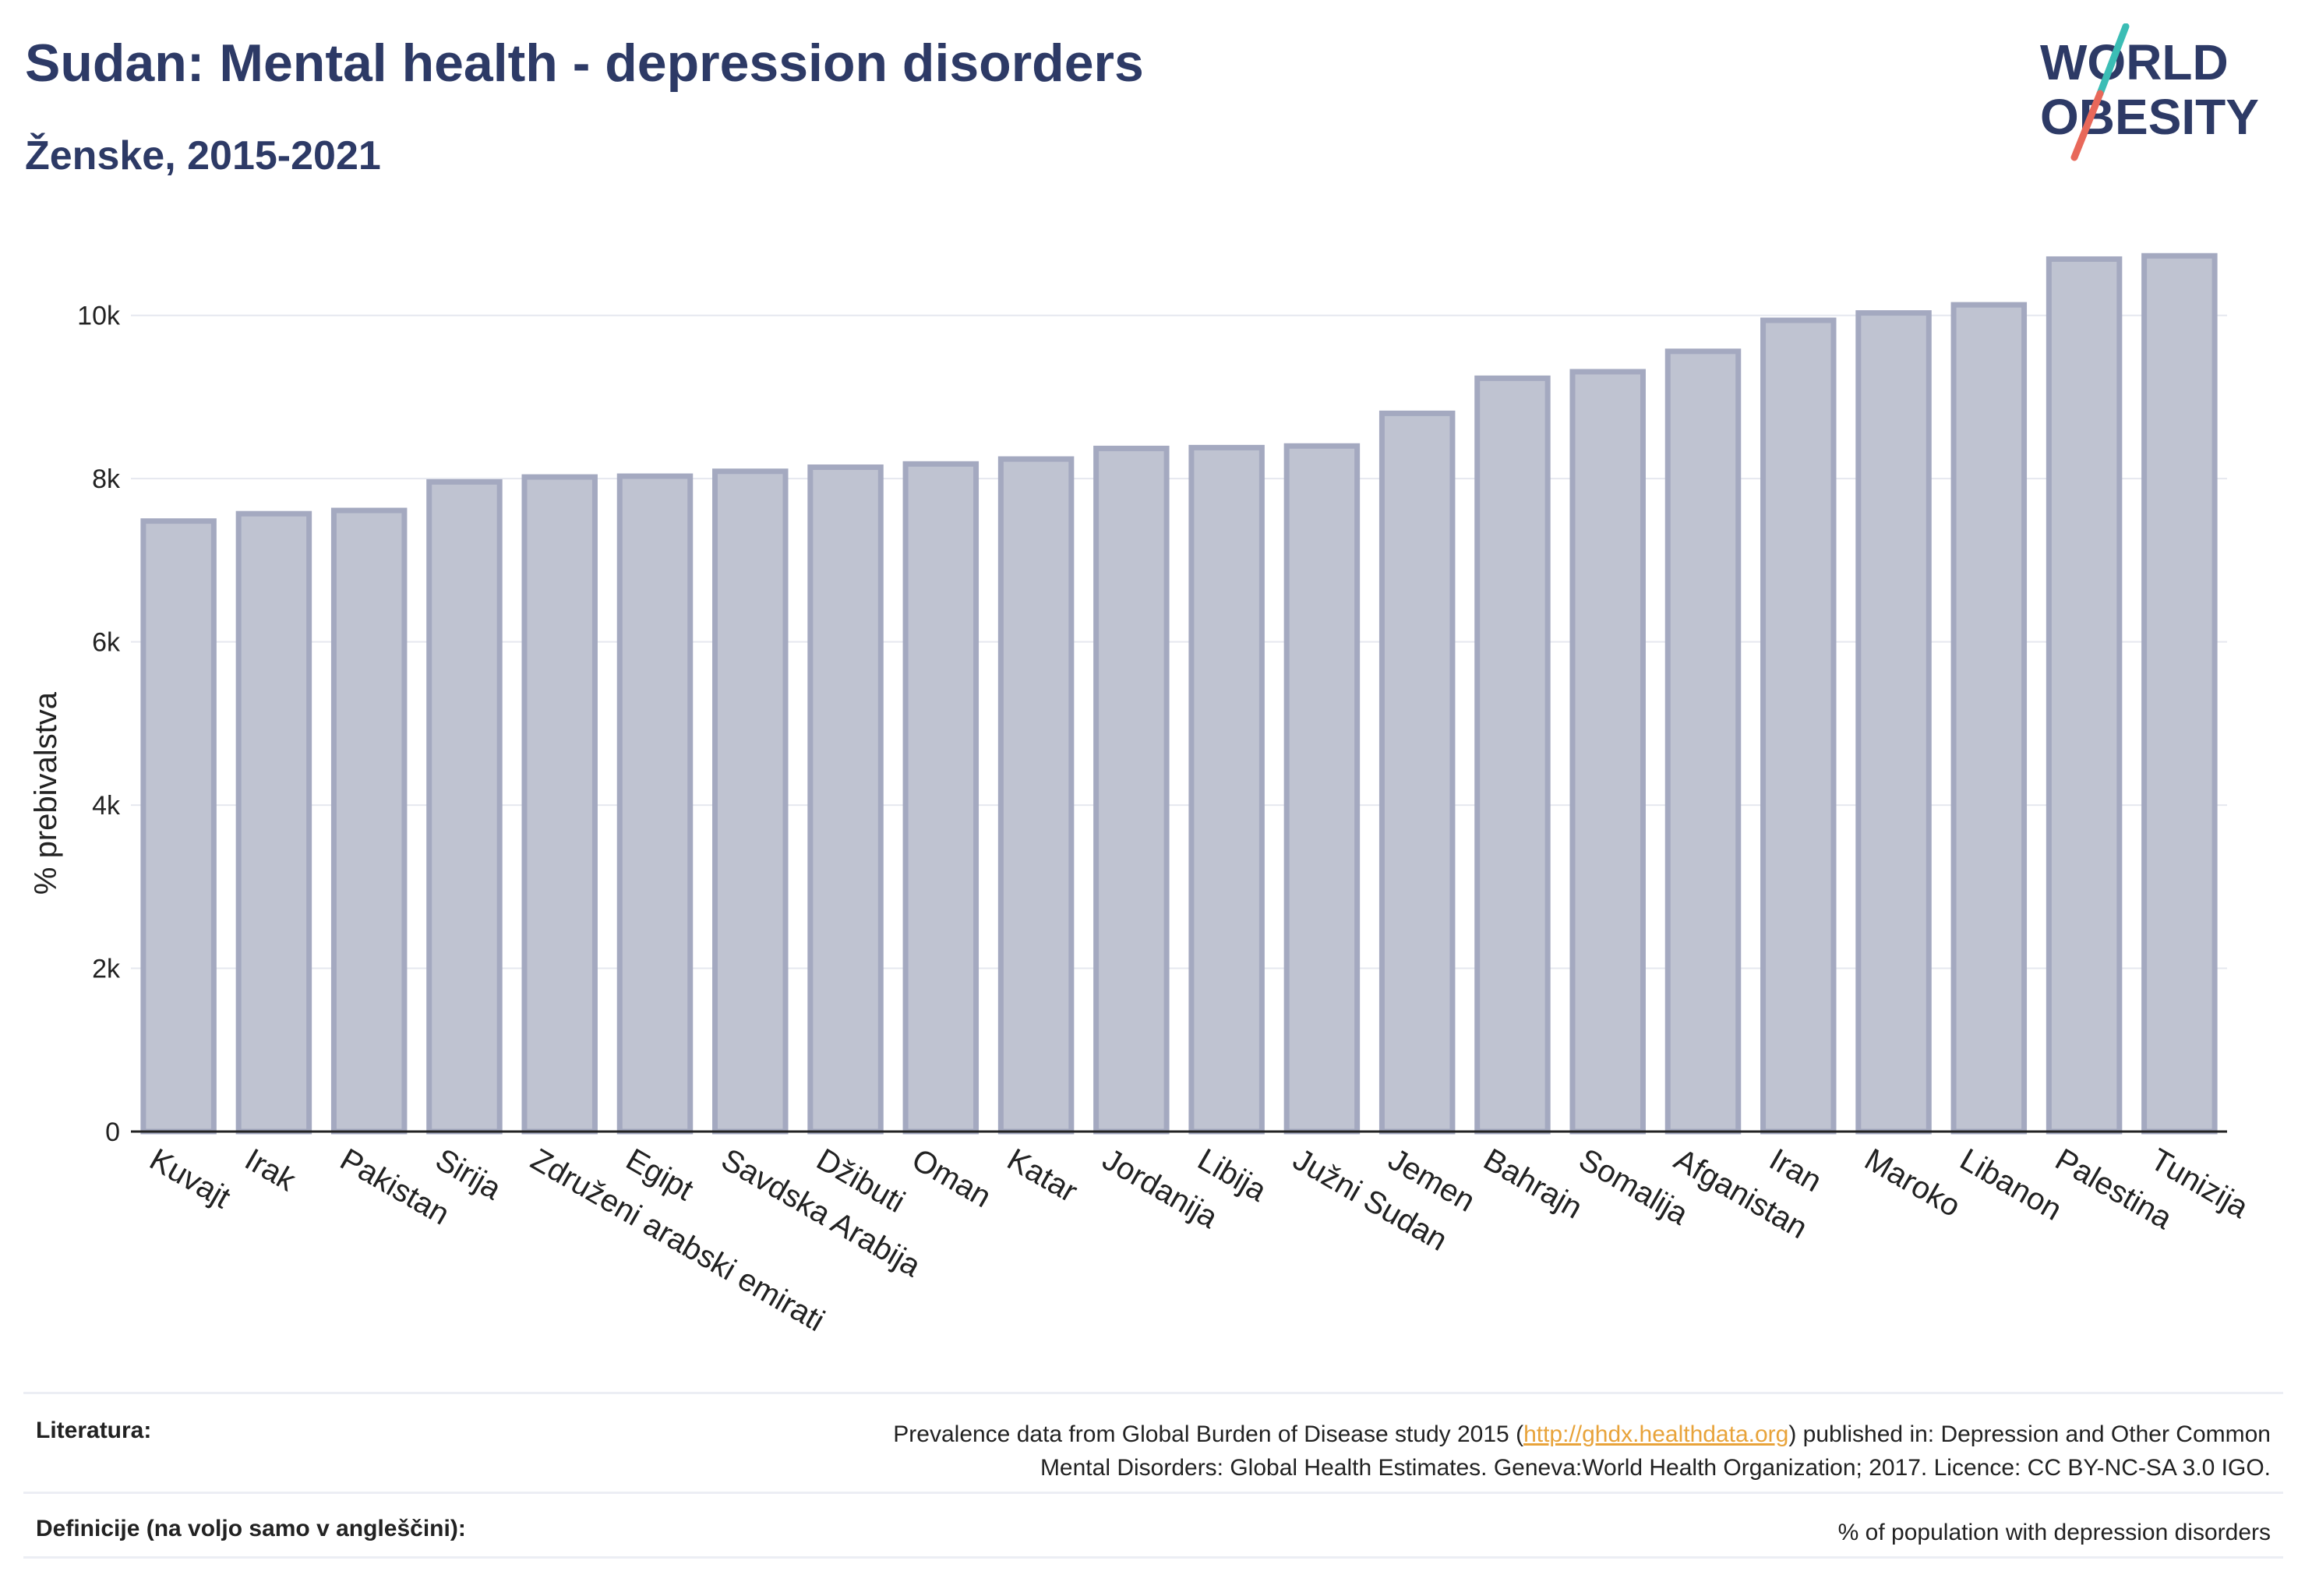 The height and width of the screenshot is (1596, 2305). What do you see at coordinates (1795, 1170) in the screenshot?
I see `x-tick-label: Iran` at bounding box center [1795, 1170].